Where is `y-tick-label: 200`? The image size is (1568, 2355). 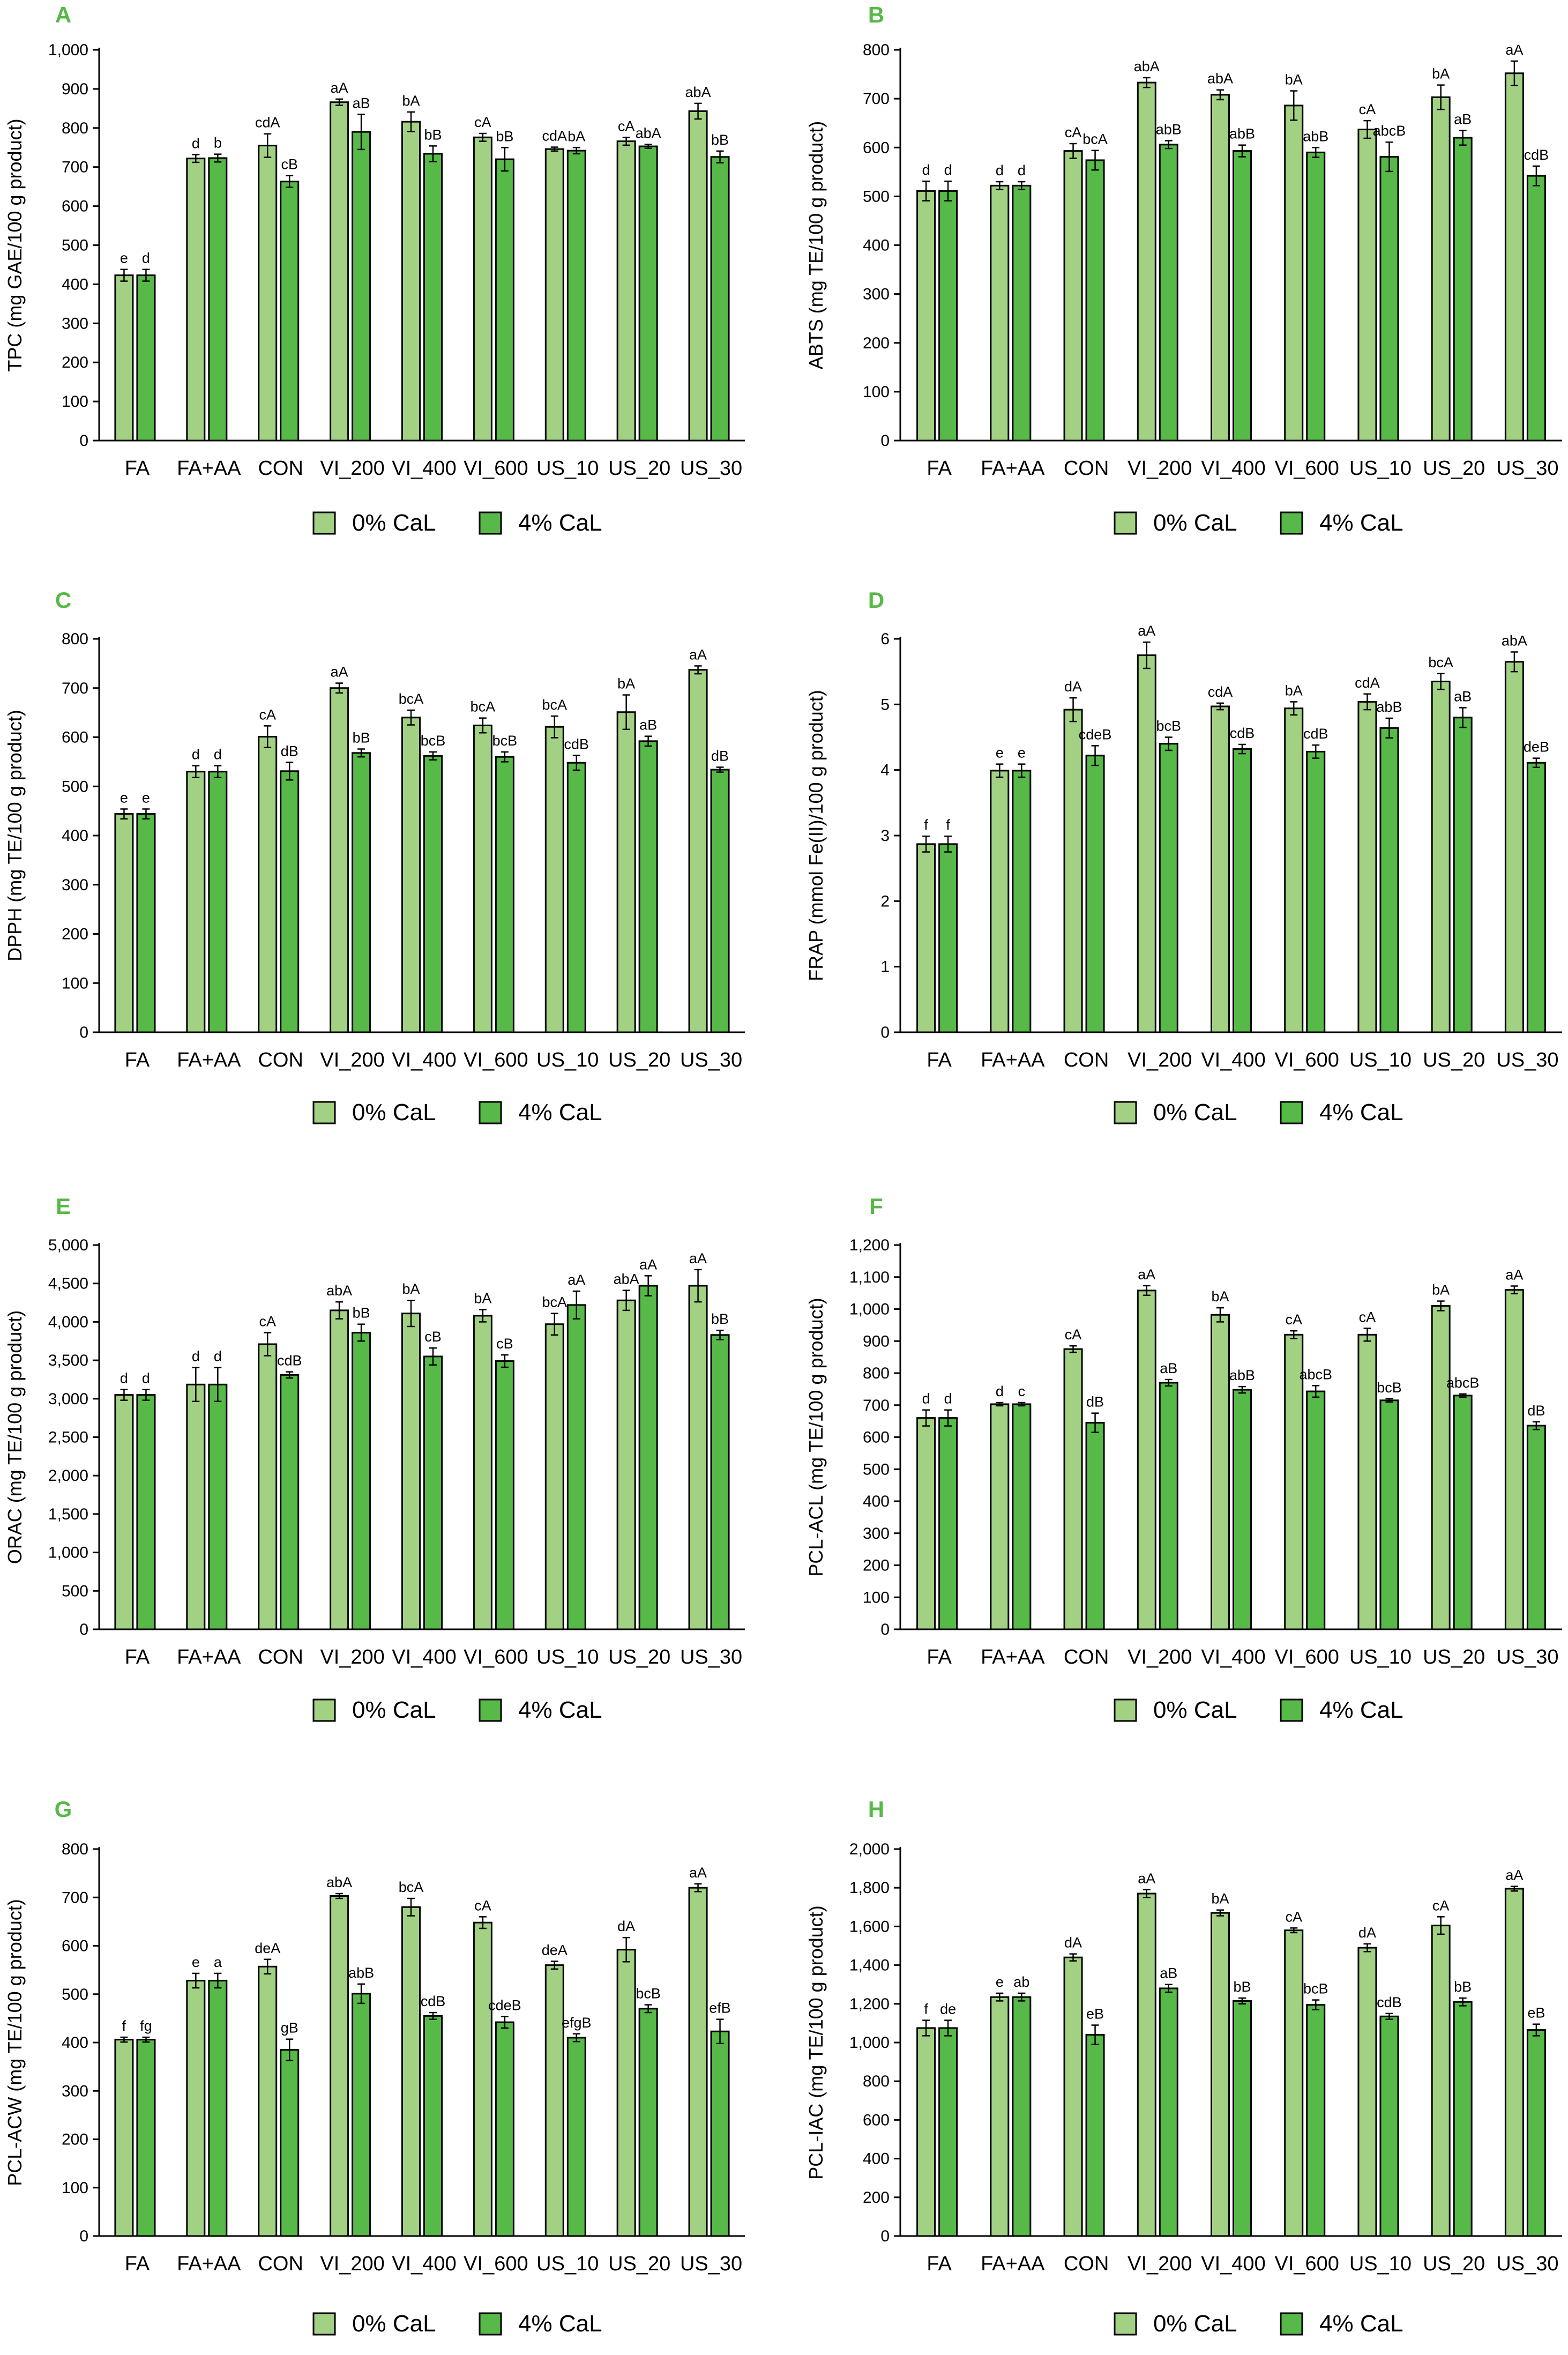 y-tick-label: 200 is located at coordinates (876, 2198).